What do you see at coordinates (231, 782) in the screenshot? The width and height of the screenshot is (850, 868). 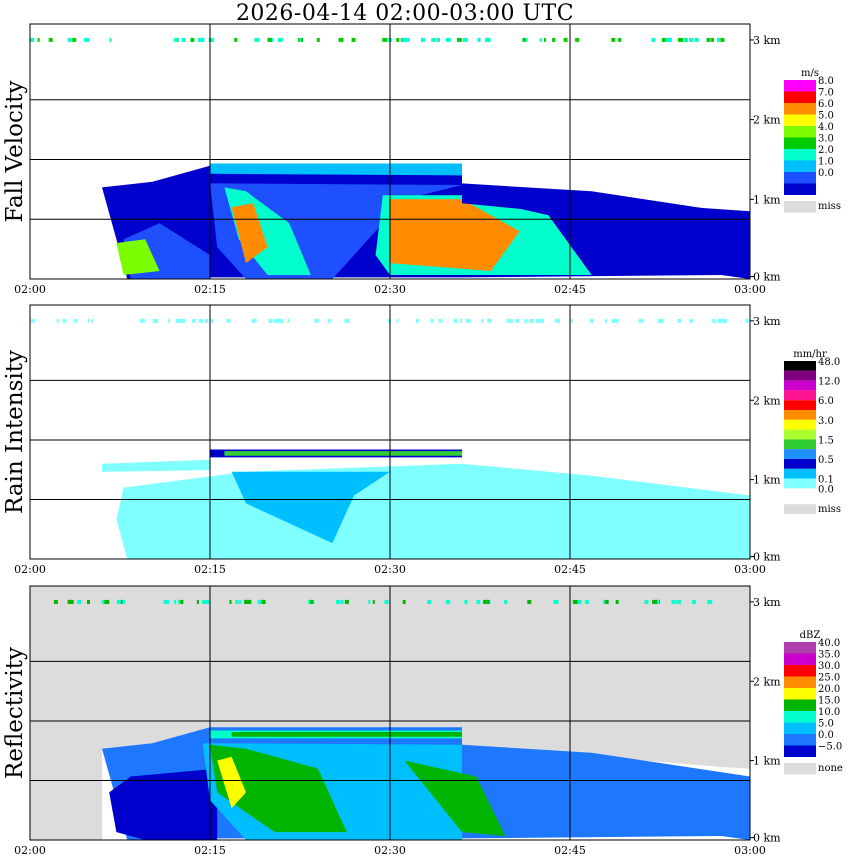 I see `shaft-yellow` at bounding box center [231, 782].